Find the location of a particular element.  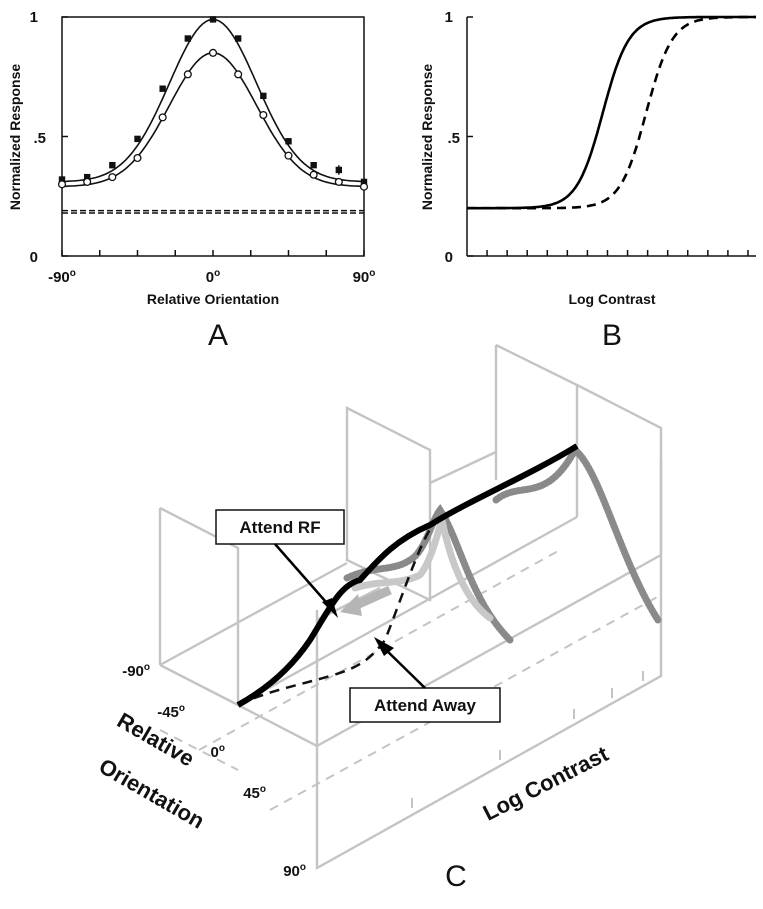

panel-b: 1 .5 0 Log Contrast Normalized Response is located at coordinates (587, 158).